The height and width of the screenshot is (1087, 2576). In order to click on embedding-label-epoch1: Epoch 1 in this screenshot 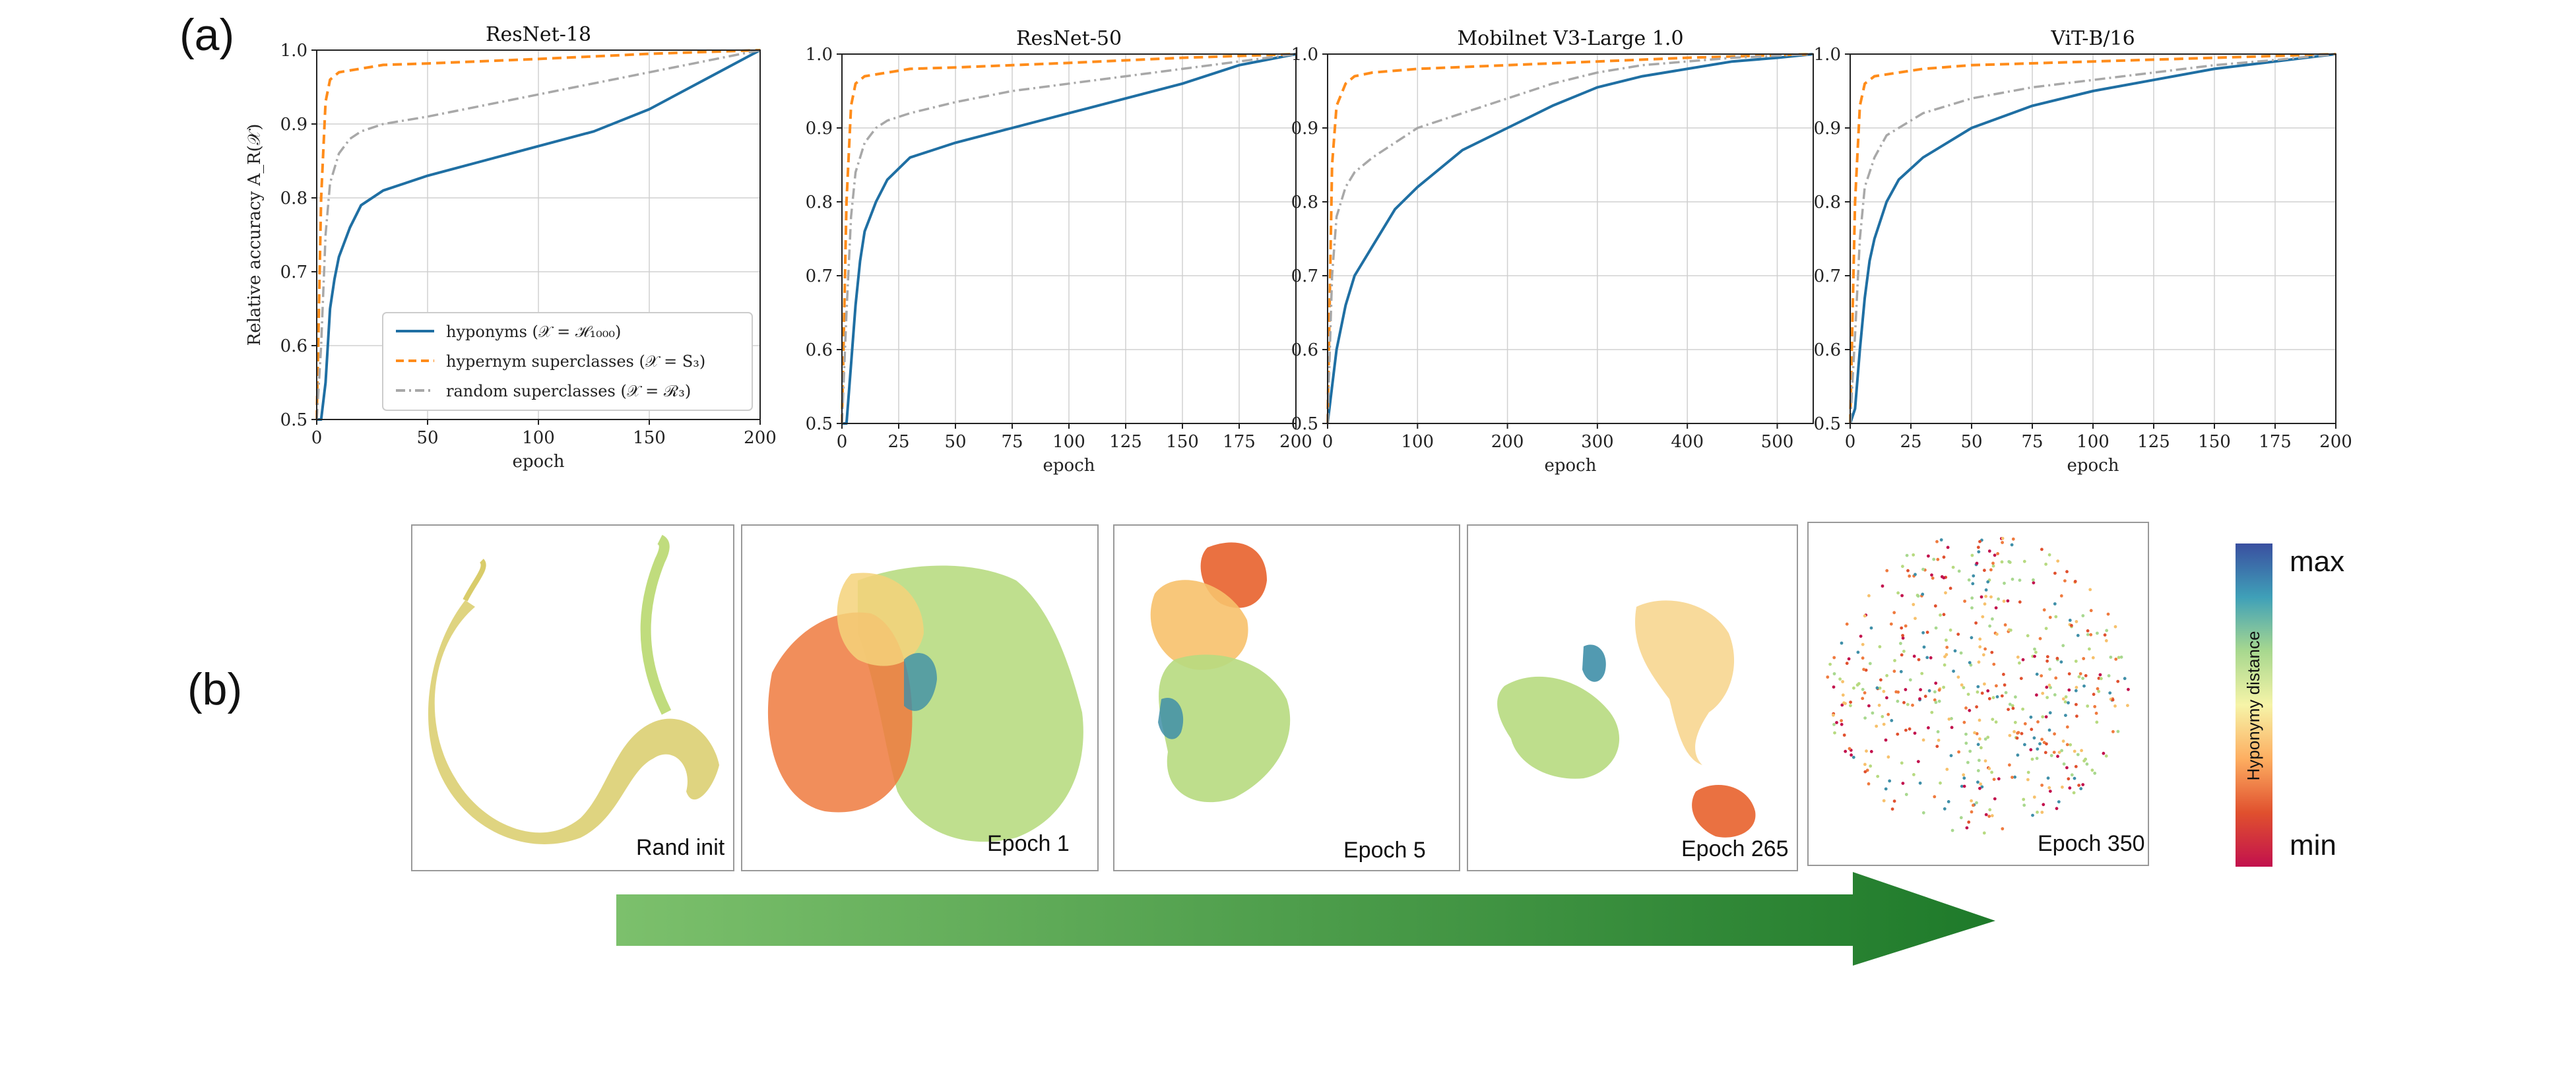, I will do `click(1028, 843)`.